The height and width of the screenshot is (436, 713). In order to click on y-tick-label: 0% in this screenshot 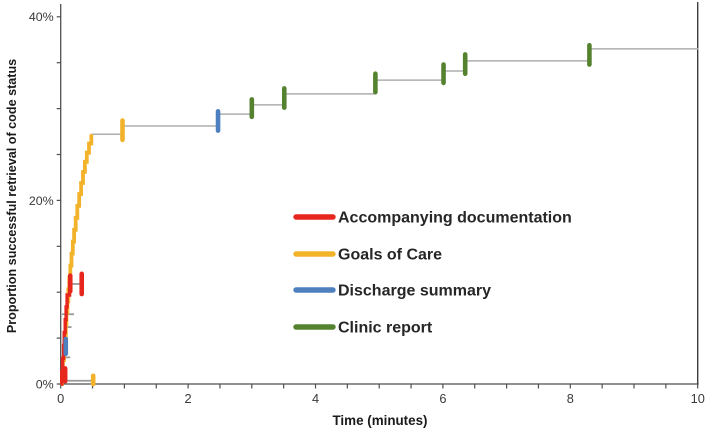, I will do `click(45, 384)`.